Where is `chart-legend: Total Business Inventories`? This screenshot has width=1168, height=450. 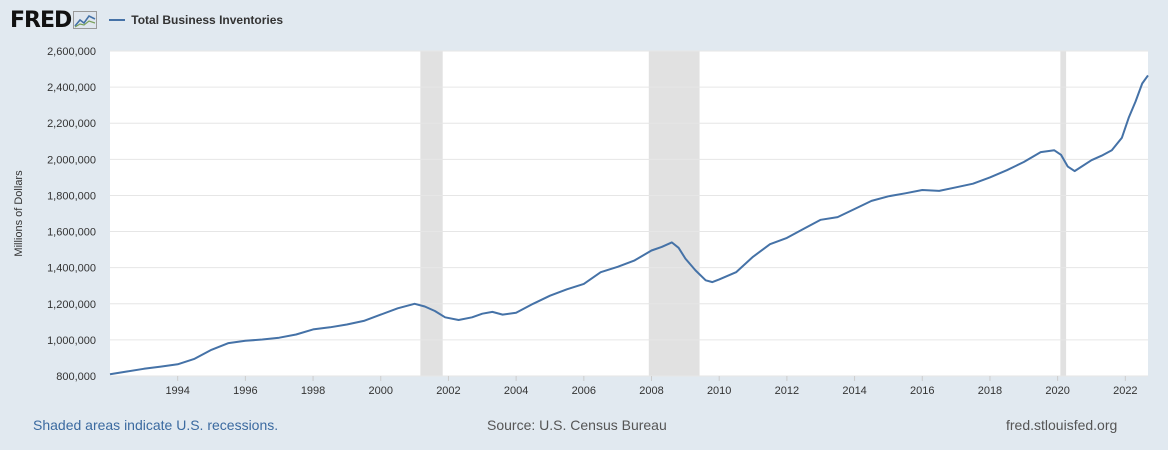
chart-legend: Total Business Inventories is located at coordinates (196, 20).